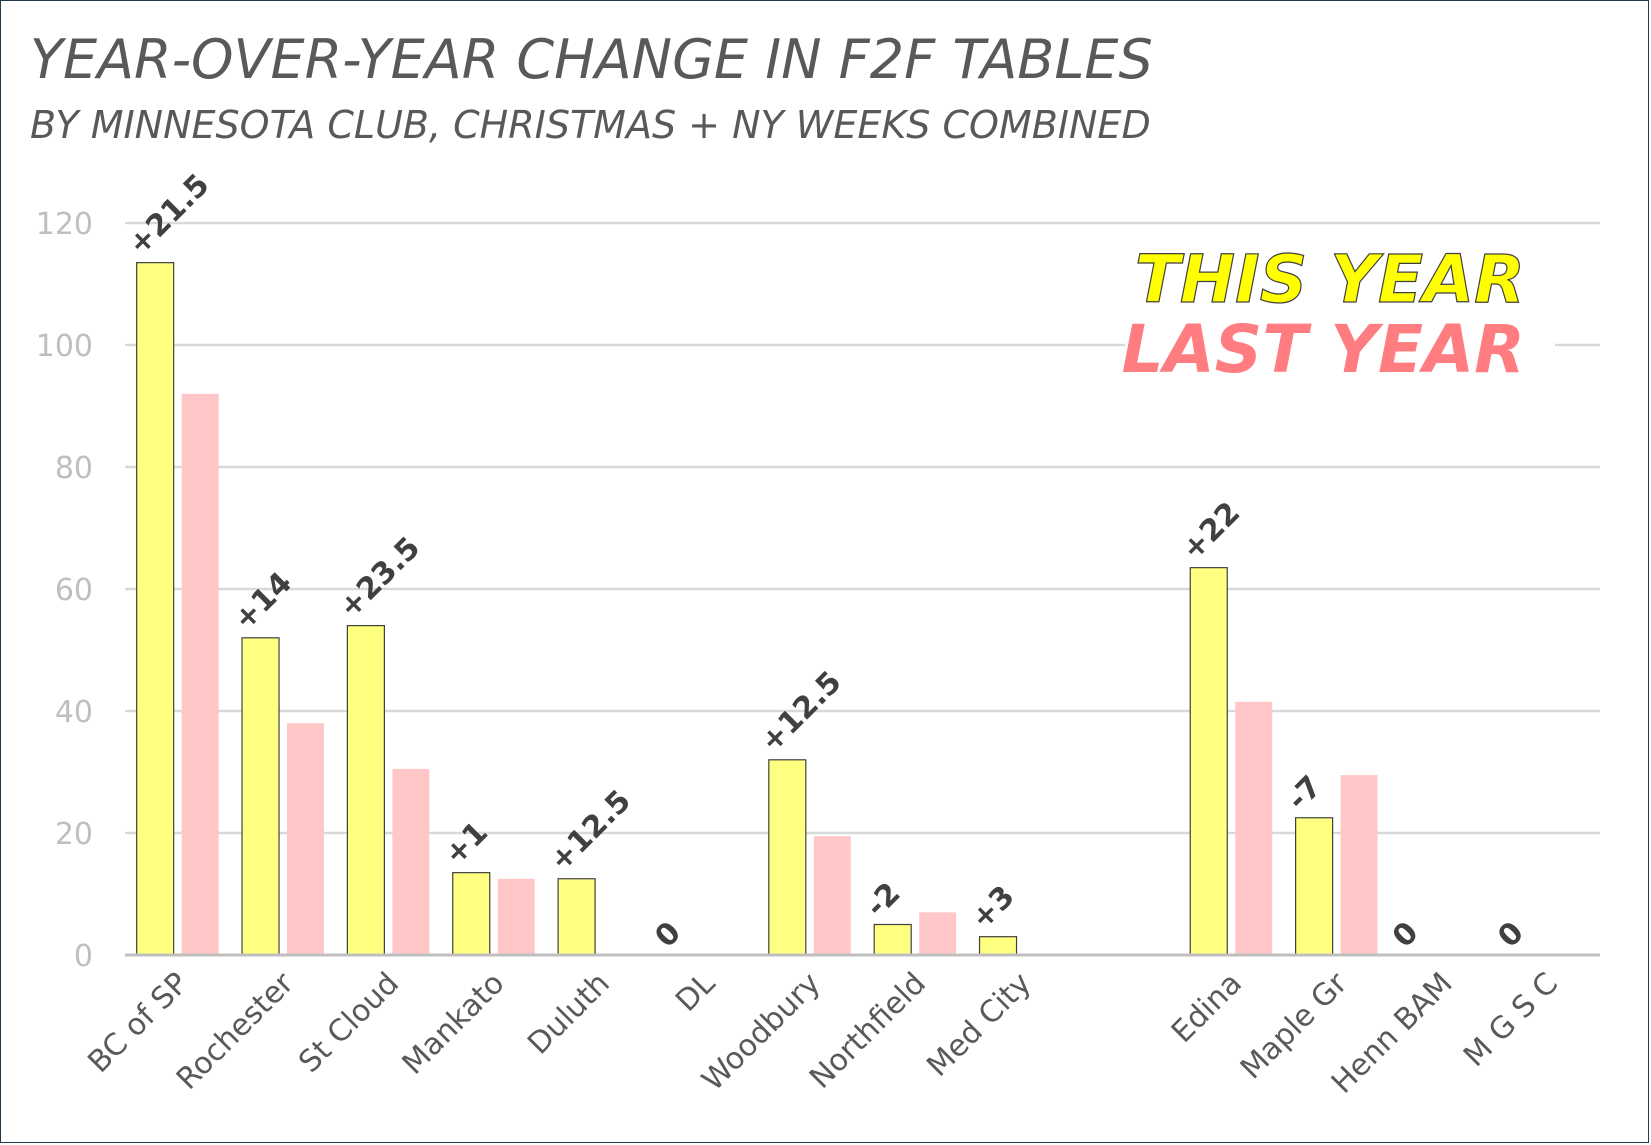 This screenshot has width=1651, height=1145. Describe the element at coordinates (883, 900) in the screenshot. I see `change-label: -2` at that location.